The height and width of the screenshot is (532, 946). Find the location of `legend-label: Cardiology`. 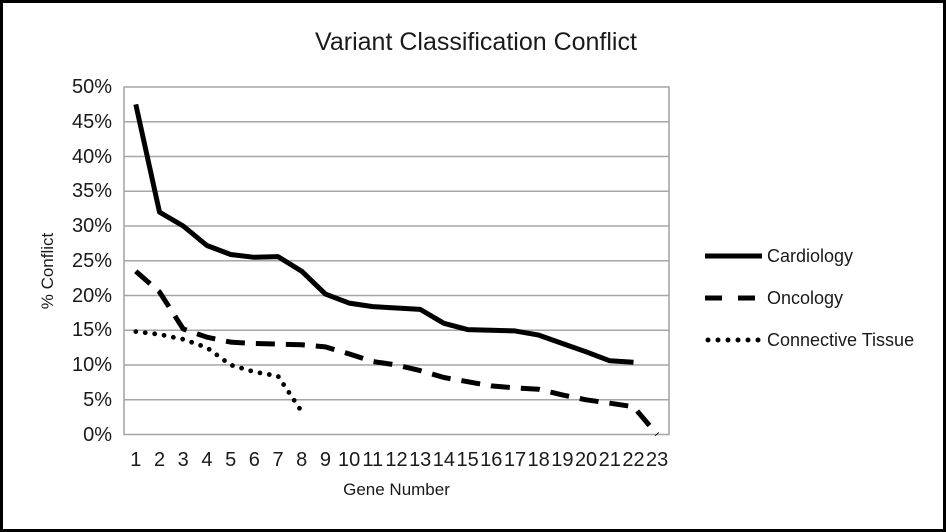

legend-label: Cardiology is located at coordinates (810, 255).